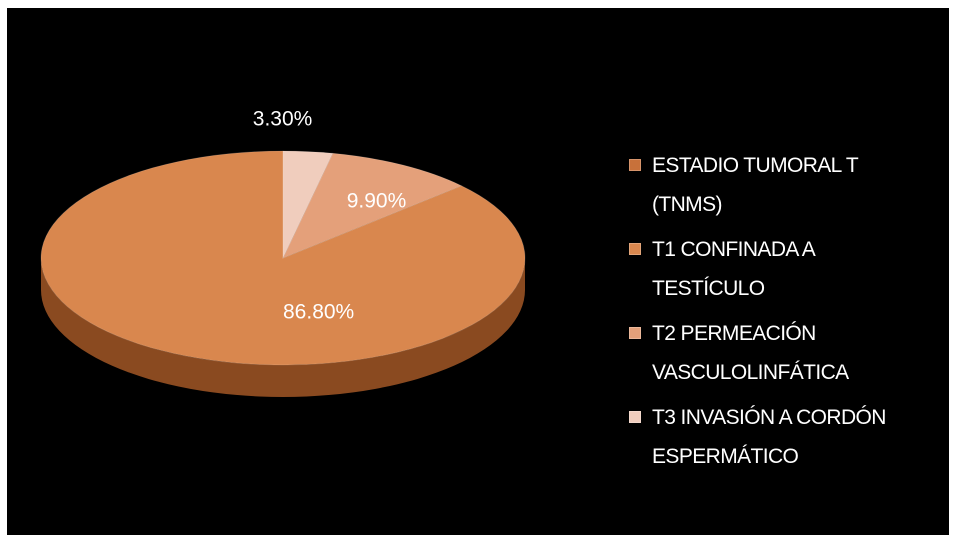  I want to click on slice-data-label: 86.80%, so click(318, 311).